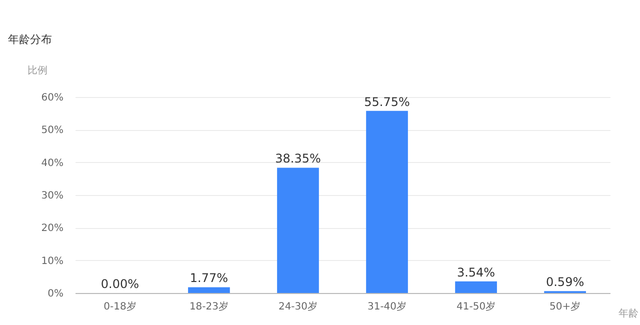 The height and width of the screenshot is (325, 640). I want to click on y-tick-label: 30%, so click(52, 196).